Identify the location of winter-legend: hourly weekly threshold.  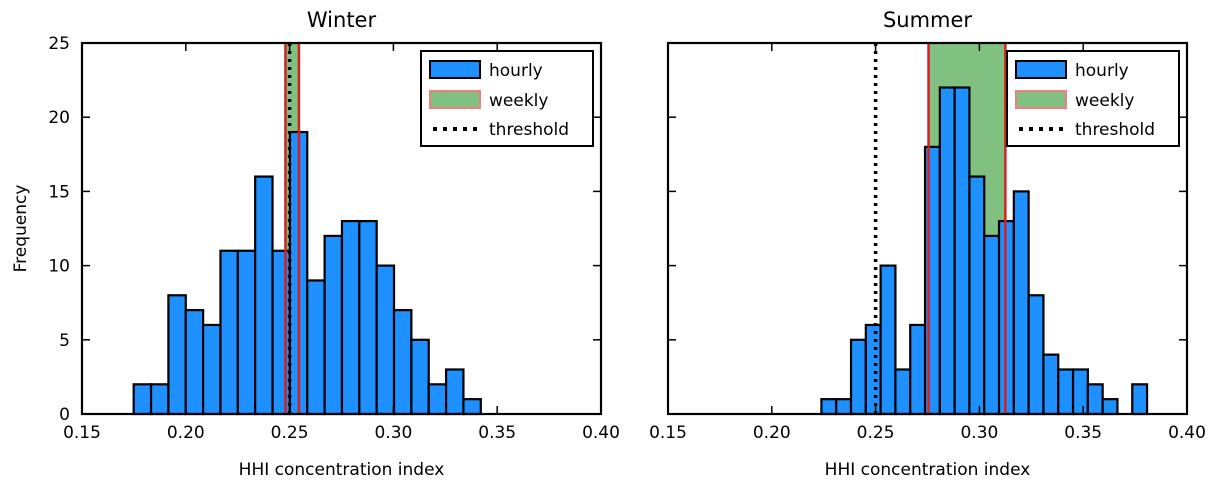
(507, 98).